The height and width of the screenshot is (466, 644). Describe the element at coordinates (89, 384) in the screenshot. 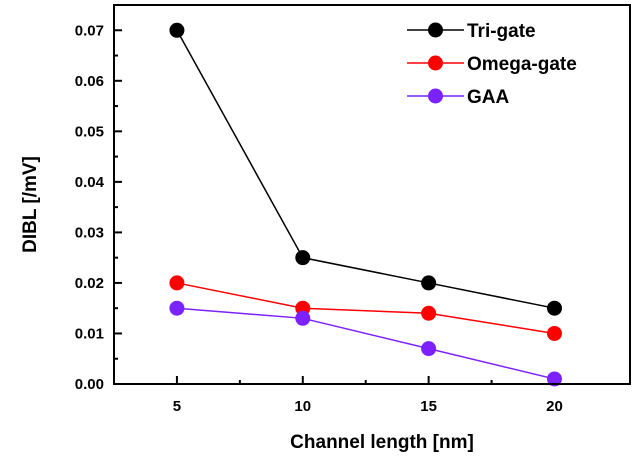

I see `y-tick-label: 0.00` at that location.